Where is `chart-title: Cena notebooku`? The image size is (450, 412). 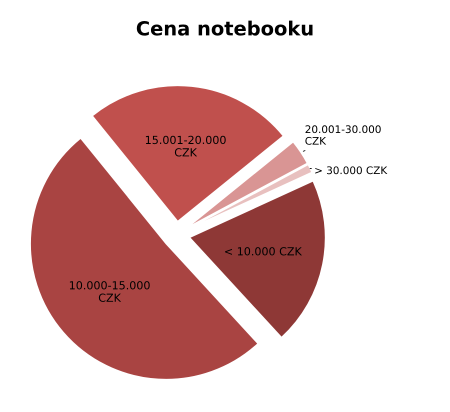 chart-title: Cena notebooku is located at coordinates (224, 28).